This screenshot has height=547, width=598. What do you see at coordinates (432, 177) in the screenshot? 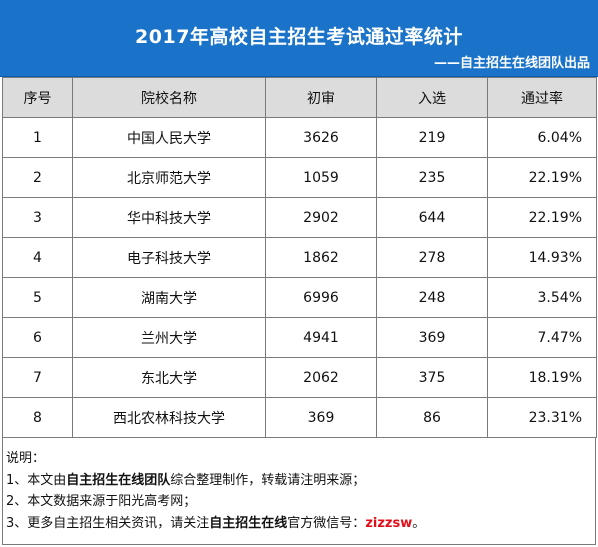
I see `cell-selected: 235` at bounding box center [432, 177].